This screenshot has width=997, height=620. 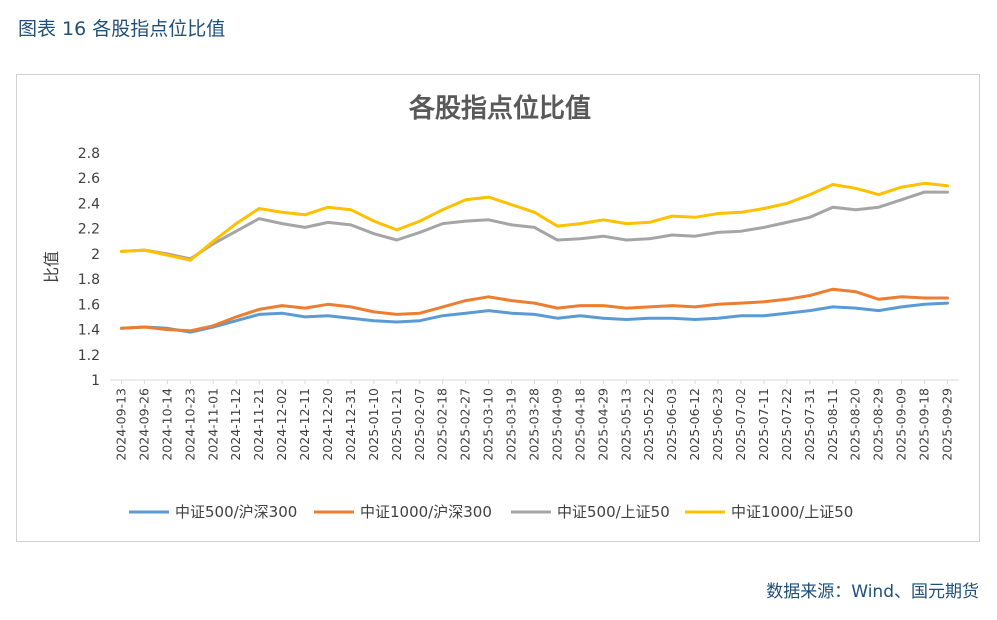 What do you see at coordinates (51, 267) in the screenshot?
I see `y-axis-label: 比值` at bounding box center [51, 267].